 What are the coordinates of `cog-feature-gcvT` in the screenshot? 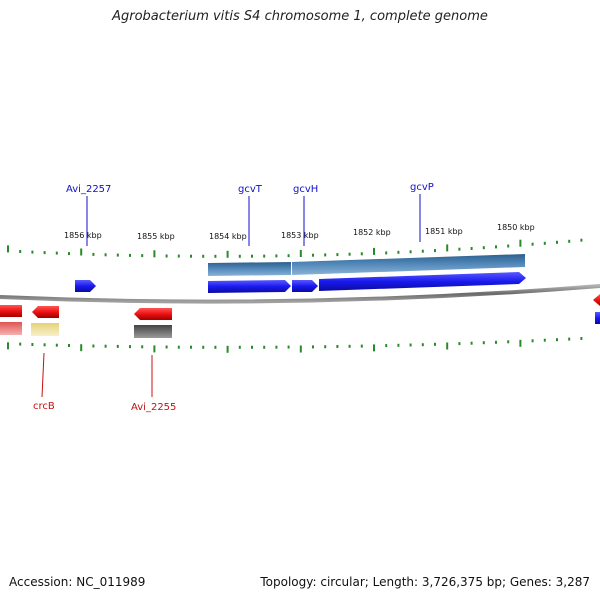 It's located at (249, 269).